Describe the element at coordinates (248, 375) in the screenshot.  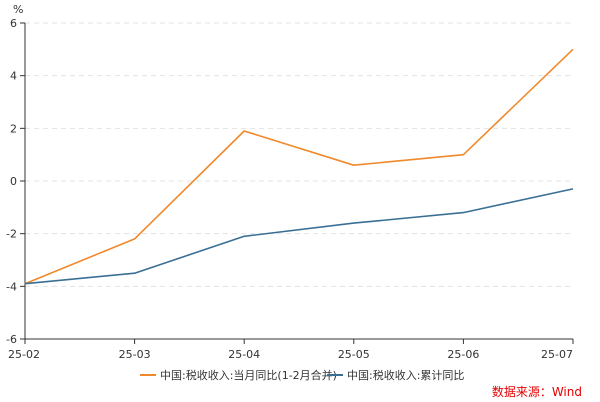
I see `legend-label-1: 中国:税收收入:当月同比(1-2月合并)` at that location.